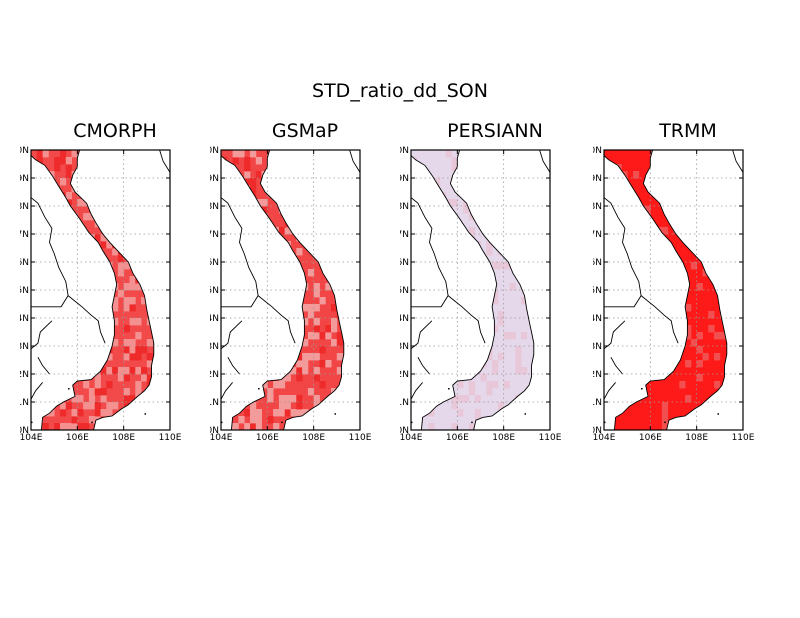  Describe the element at coordinates (597, 291) in the screenshot. I see `lat-tick-label: 15N` at that location.